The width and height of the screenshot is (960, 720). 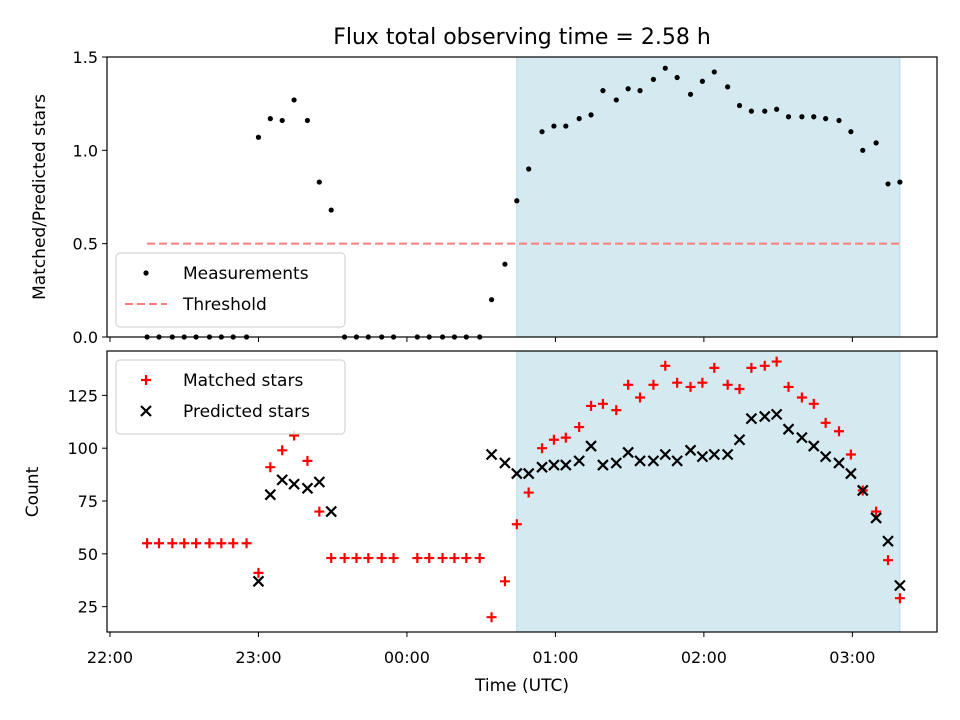 What do you see at coordinates (82, 395) in the screenshot?
I see `bottom-panel-y-tick-label: 125` at bounding box center [82, 395].